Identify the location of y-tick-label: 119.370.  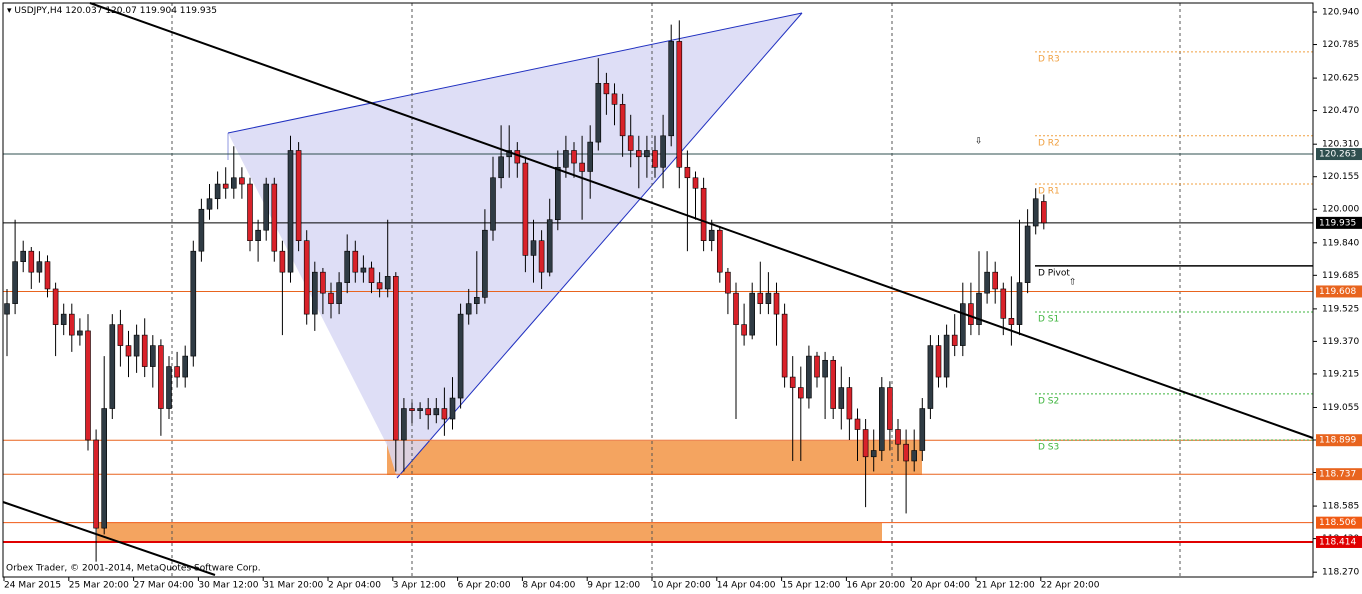
(1340, 342).